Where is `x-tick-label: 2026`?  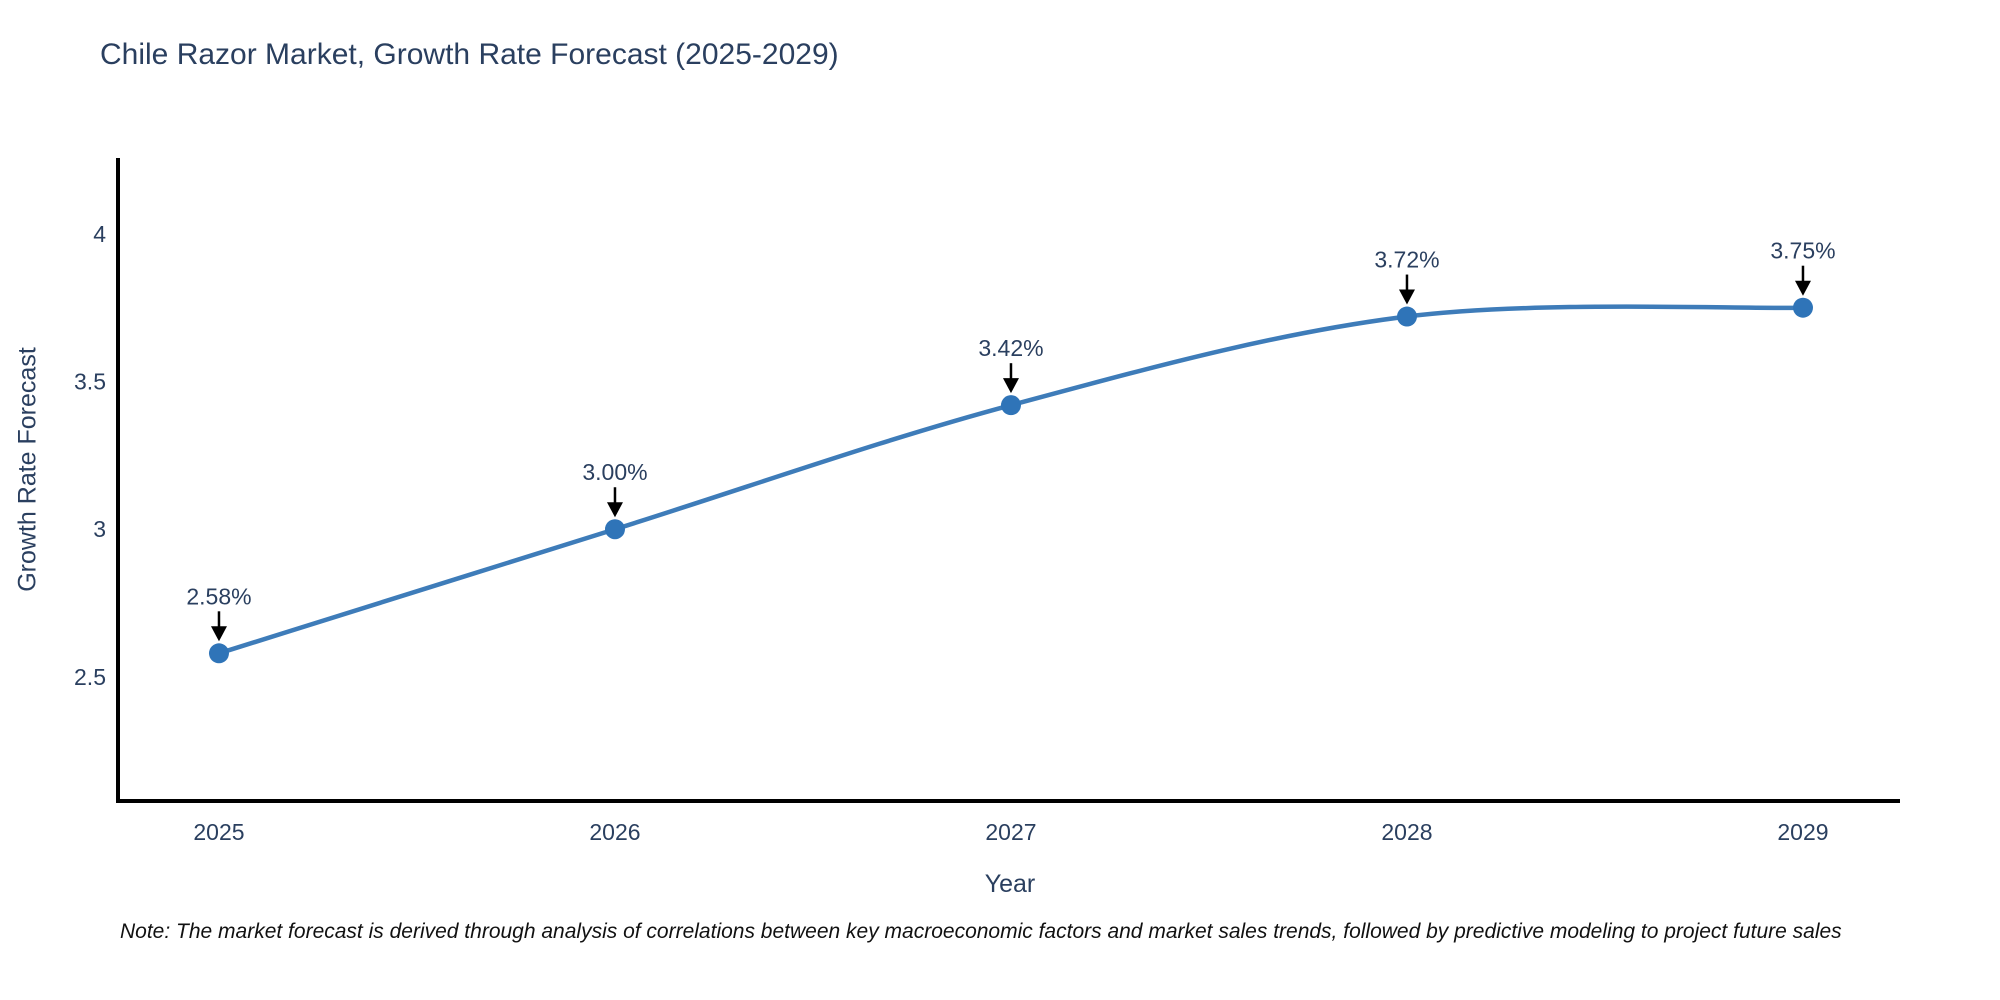 x-tick-label: 2026 is located at coordinates (614, 832).